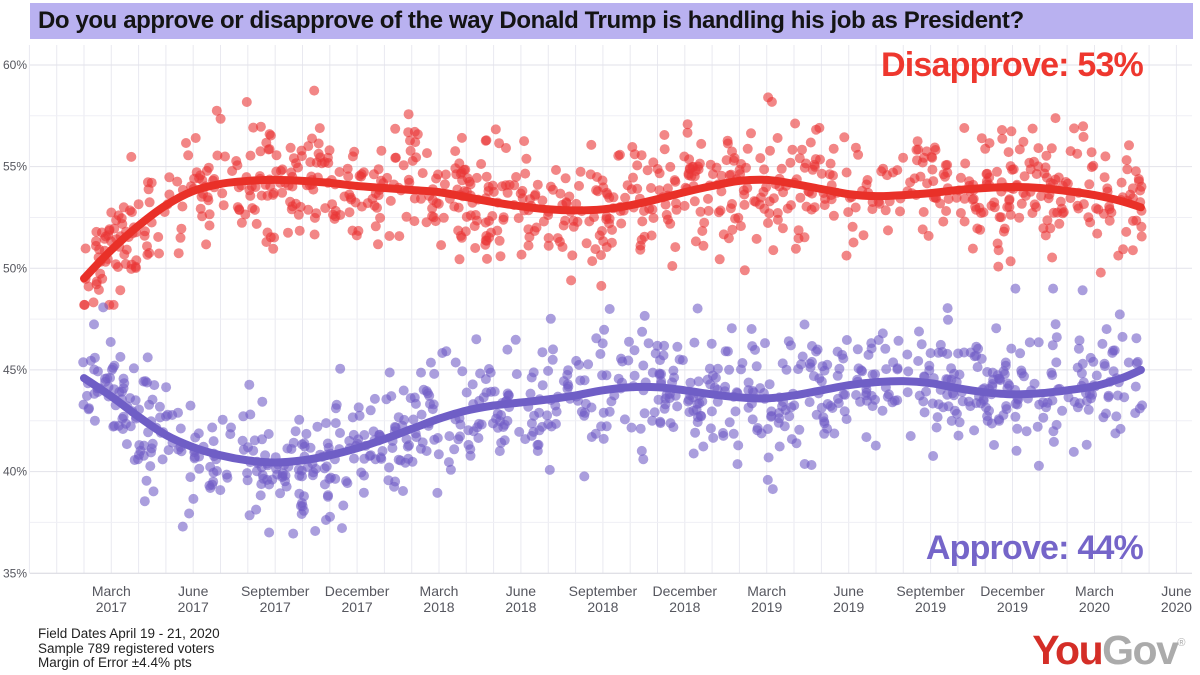  Describe the element at coordinates (1012, 65) in the screenshot. I see `disapprove-value-label: Disapprove: 53%` at that location.